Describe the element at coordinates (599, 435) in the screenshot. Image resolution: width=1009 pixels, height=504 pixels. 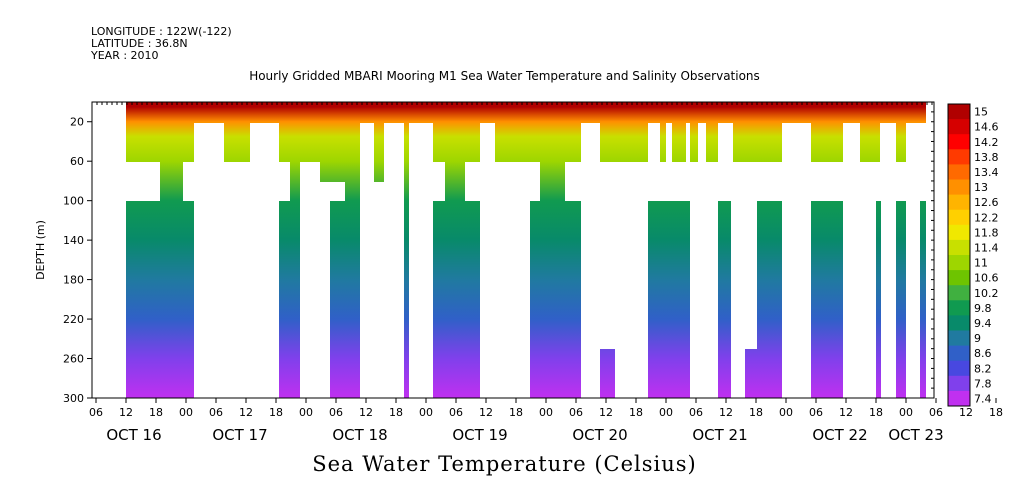
I see `x-day-label: OCT 20` at that location.